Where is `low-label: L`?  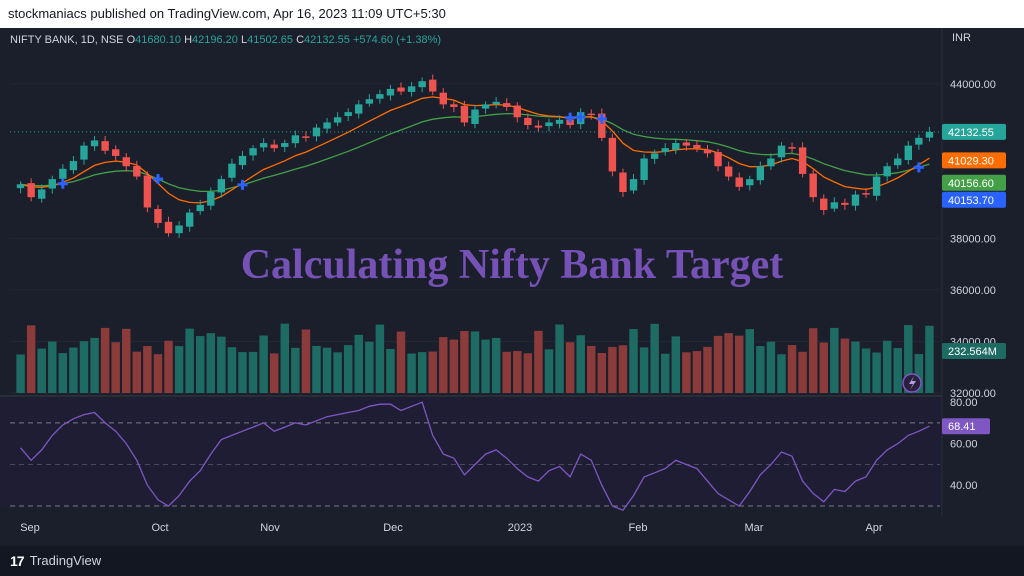 low-label: L is located at coordinates (244, 40).